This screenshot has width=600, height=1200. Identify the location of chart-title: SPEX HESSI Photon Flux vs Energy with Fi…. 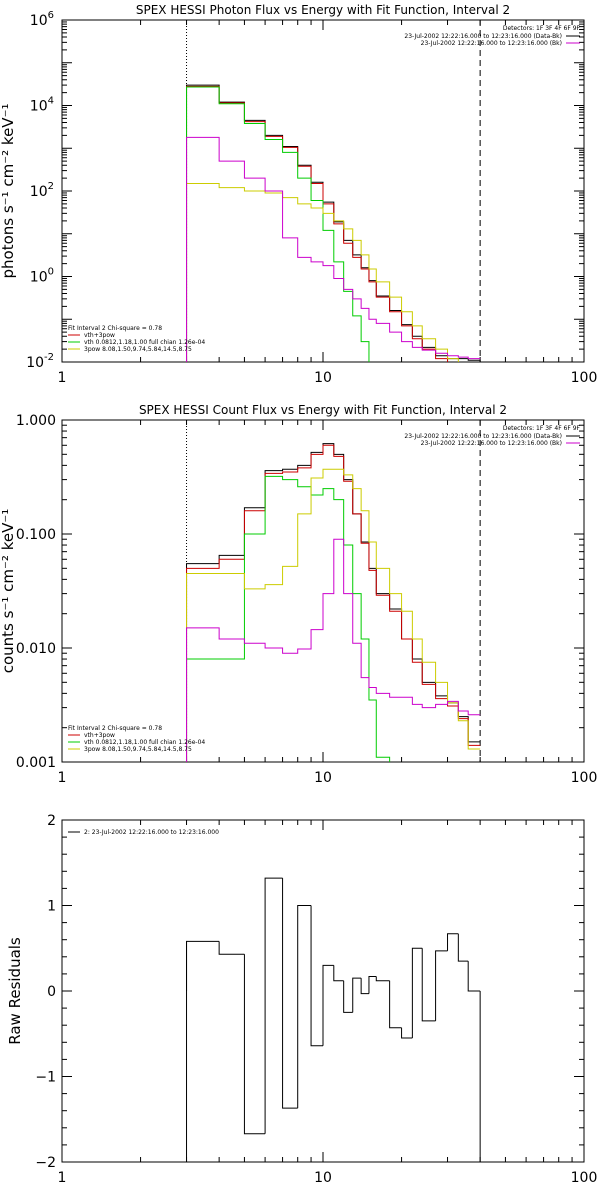
(323, 10).